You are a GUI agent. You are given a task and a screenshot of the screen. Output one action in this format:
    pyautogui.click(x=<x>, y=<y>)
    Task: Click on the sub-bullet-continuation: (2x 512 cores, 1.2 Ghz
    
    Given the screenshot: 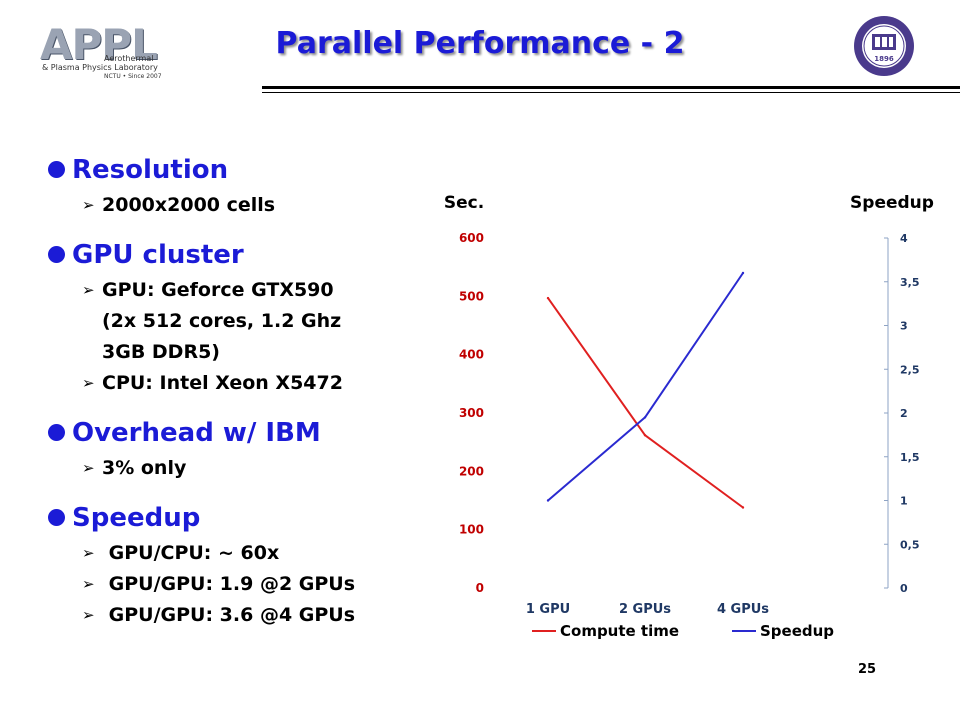 What is the action you would take?
    pyautogui.click(x=248, y=321)
    